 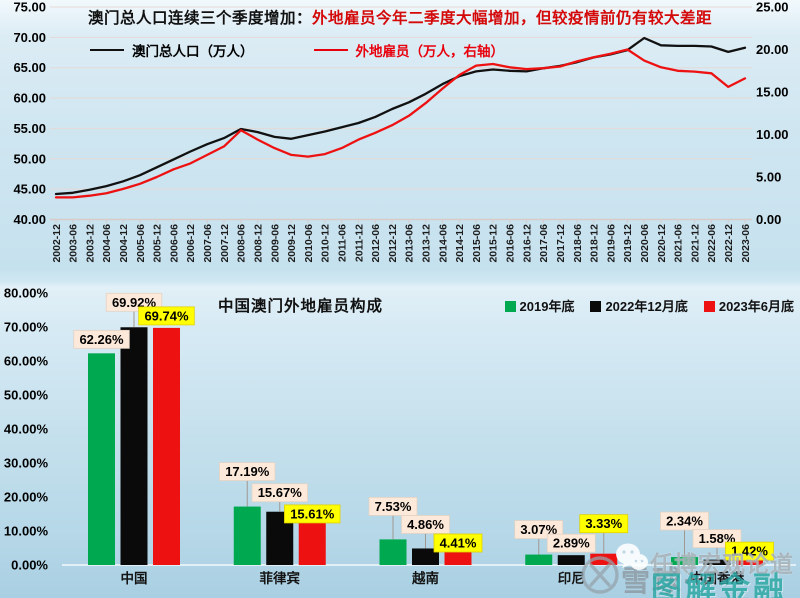 I want to click on bar-chart-legend: 2019年底 2022年12月底 2023年6月底, so click(x=649, y=305).